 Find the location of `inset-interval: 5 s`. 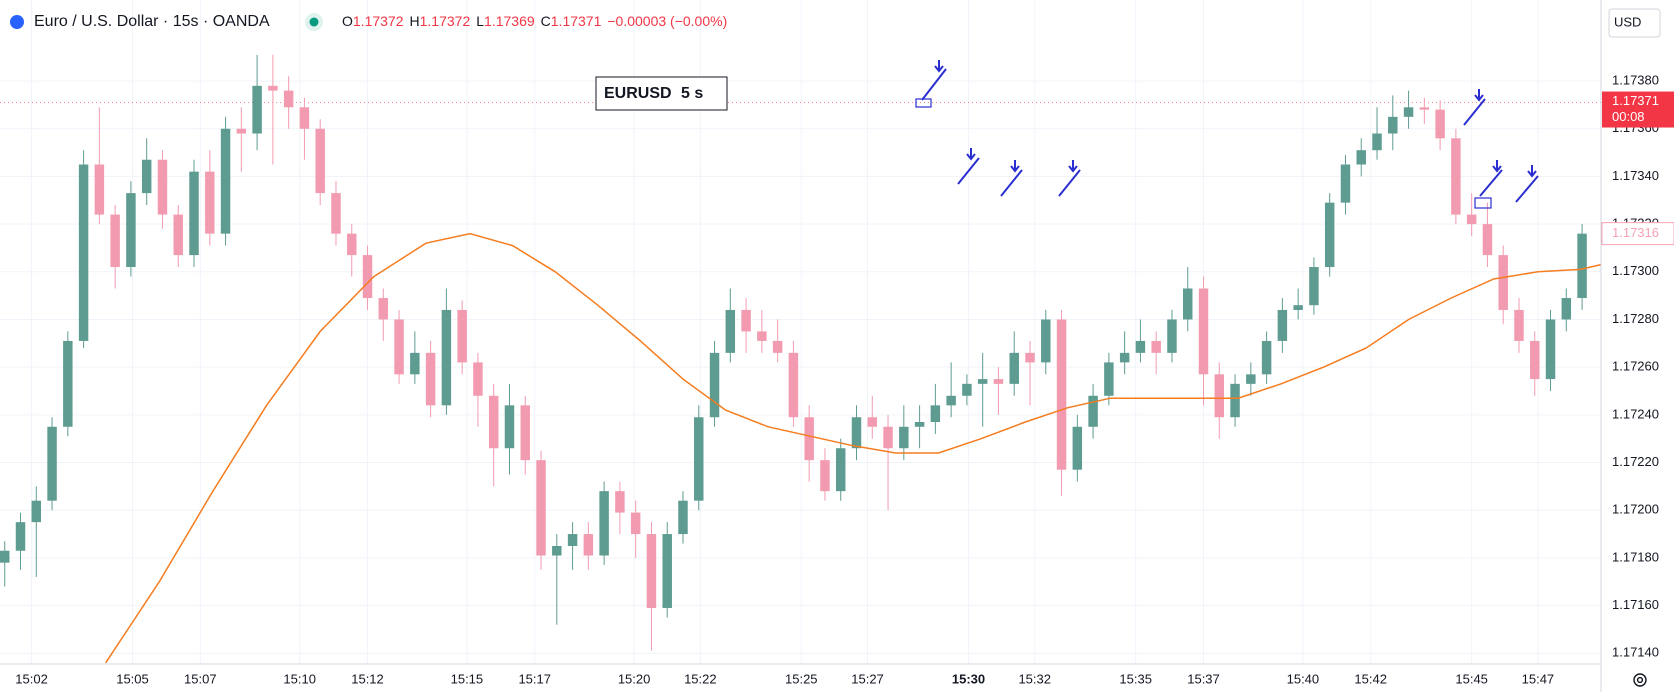

inset-interval: 5 s is located at coordinates (692, 93).